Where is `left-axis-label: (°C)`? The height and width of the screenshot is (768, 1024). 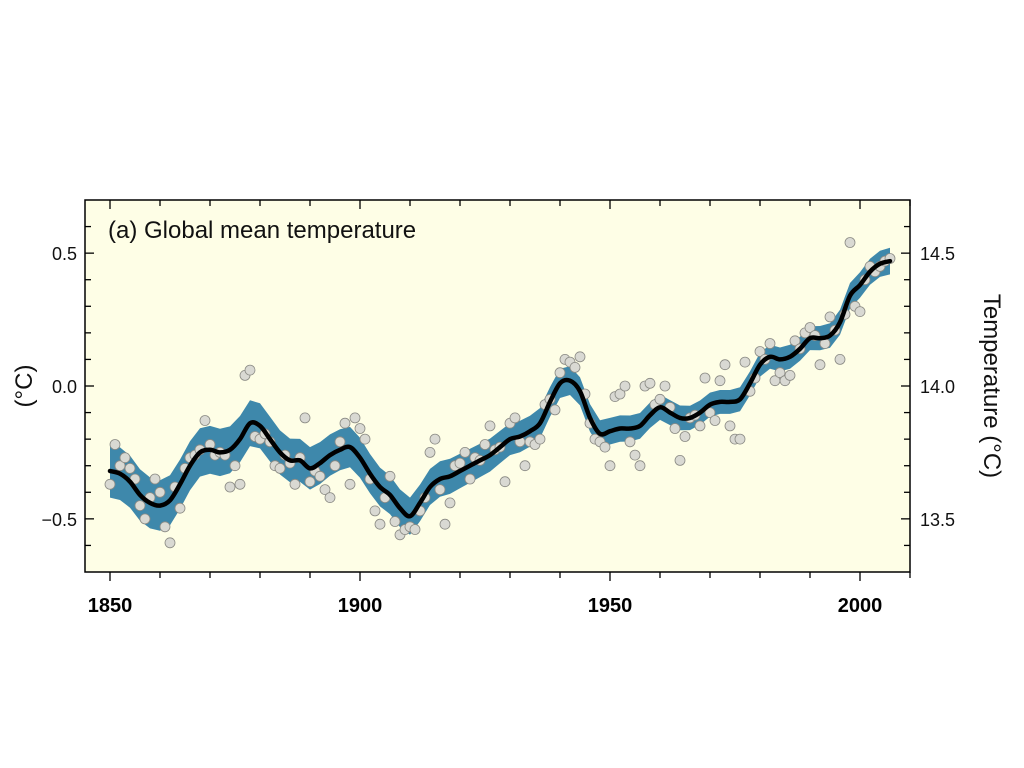 left-axis-label: (°C) is located at coordinates (24, 386).